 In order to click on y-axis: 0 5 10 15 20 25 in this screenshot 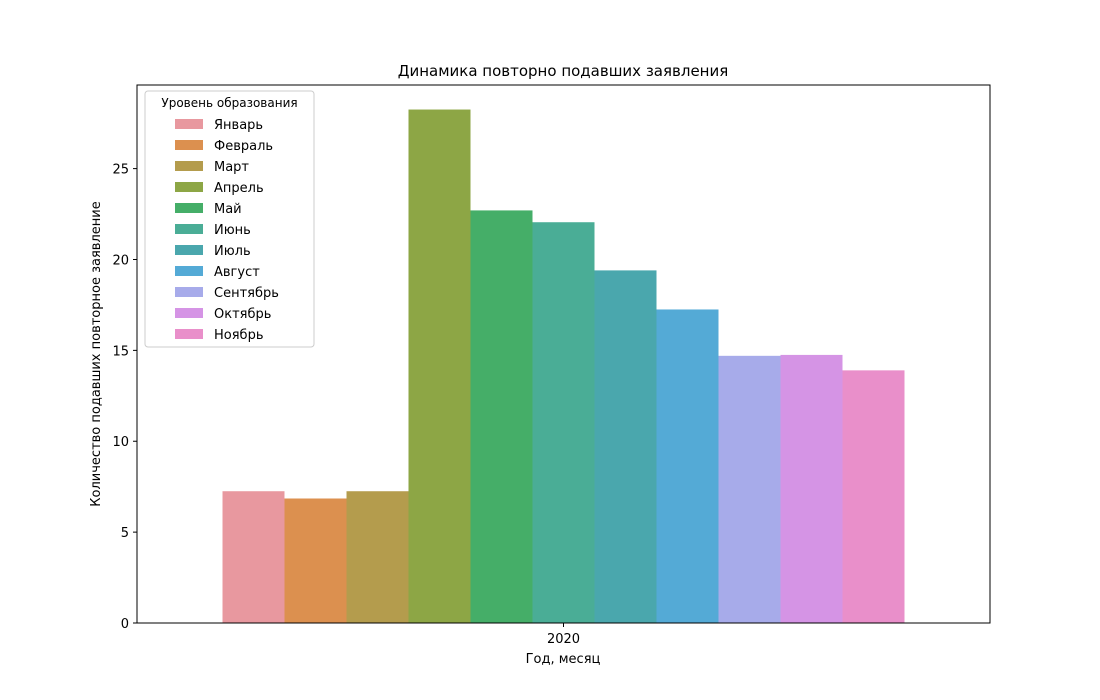, I will do `click(124, 397)`.